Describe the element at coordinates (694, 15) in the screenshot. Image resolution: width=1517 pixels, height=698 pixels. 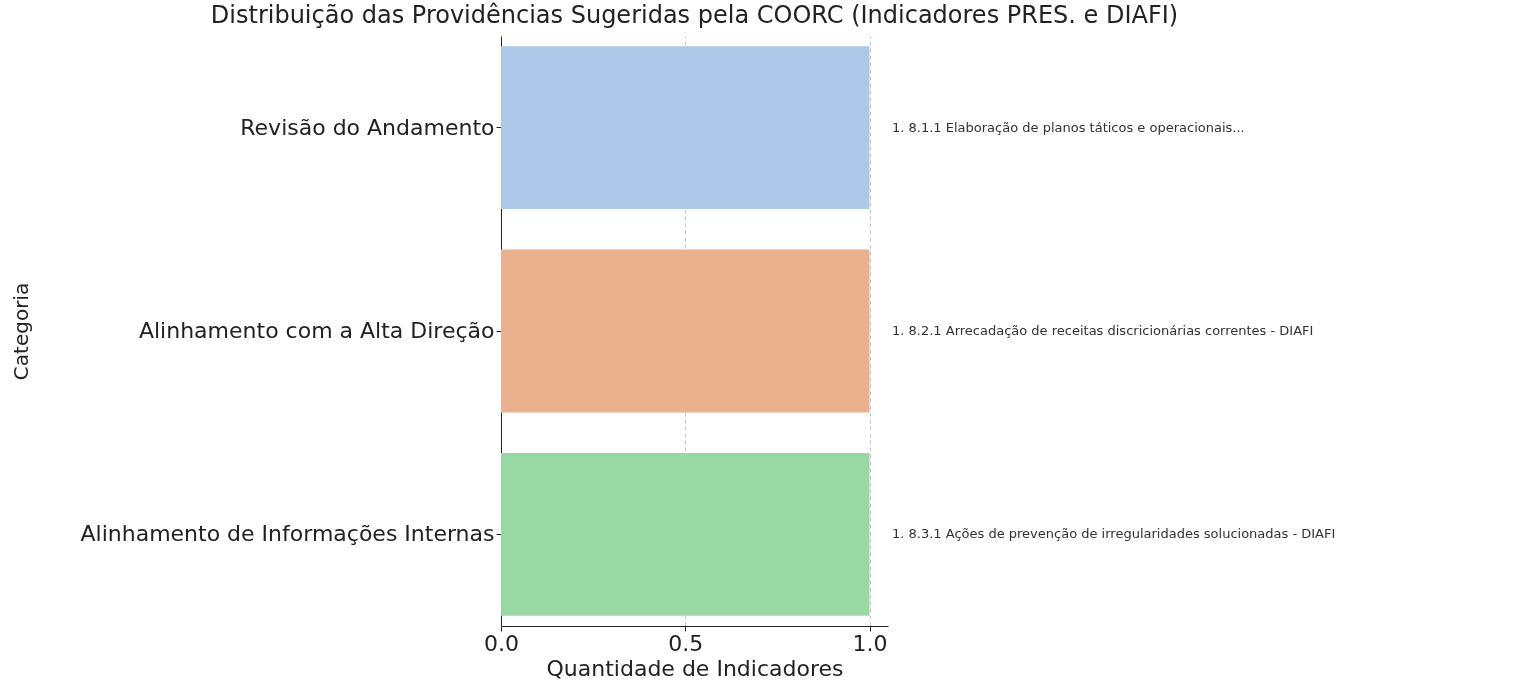
I see `chart-title: Distribuição das Providências Sugeridas pela COORC (Indicadores PRES. e DIAFI)` at that location.